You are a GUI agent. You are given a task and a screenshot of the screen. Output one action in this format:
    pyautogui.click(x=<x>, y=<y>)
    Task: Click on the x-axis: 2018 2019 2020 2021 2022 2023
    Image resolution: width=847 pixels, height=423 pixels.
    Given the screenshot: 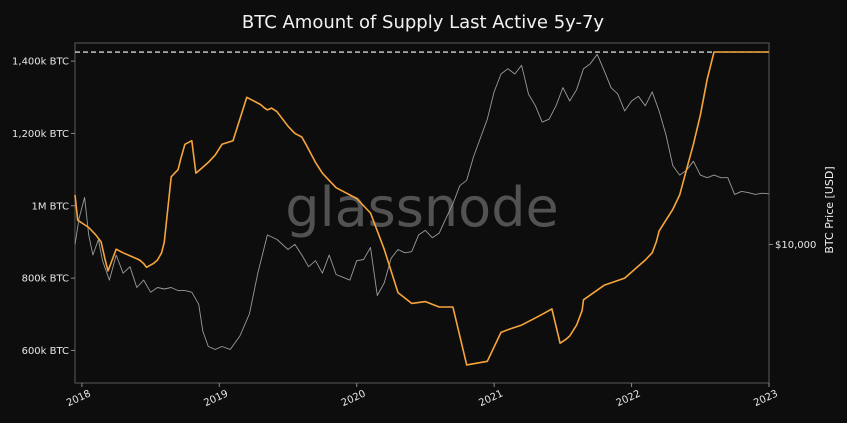 What is the action you would take?
    pyautogui.click(x=422, y=396)
    